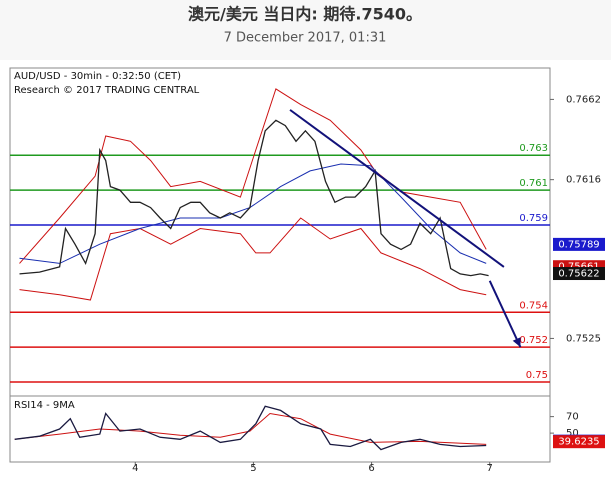 The height and width of the screenshot is (485, 611). I want to click on price-tag-label: 0.75622, so click(578, 274).